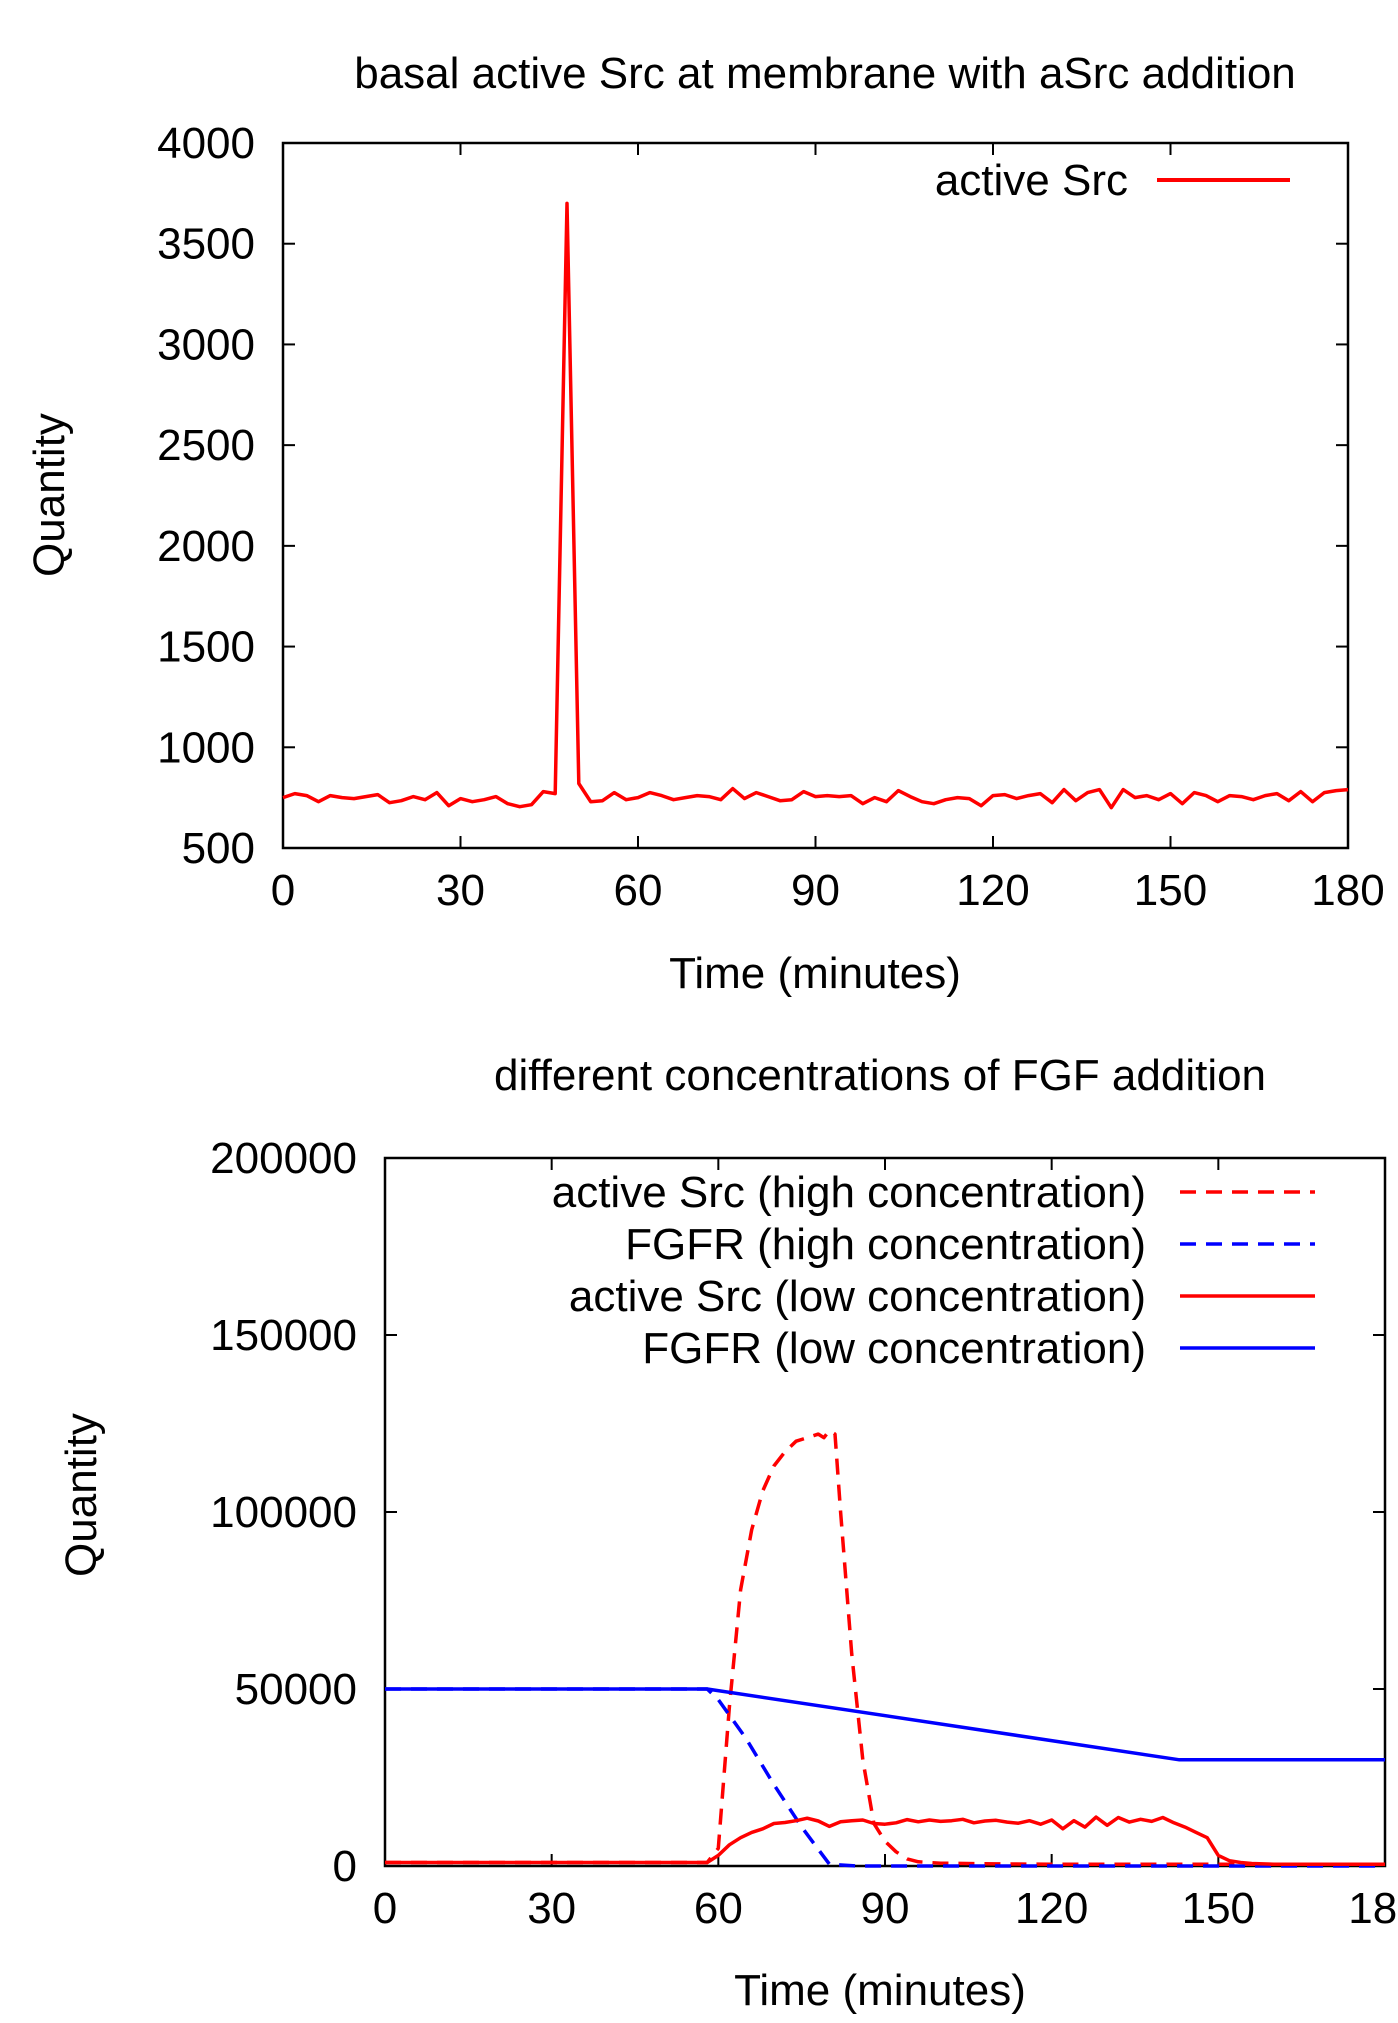 The image size is (1398, 2023). What do you see at coordinates (849, 1192) in the screenshot?
I see `chart-2-legend-label-1: active Src (high concentration)` at bounding box center [849, 1192].